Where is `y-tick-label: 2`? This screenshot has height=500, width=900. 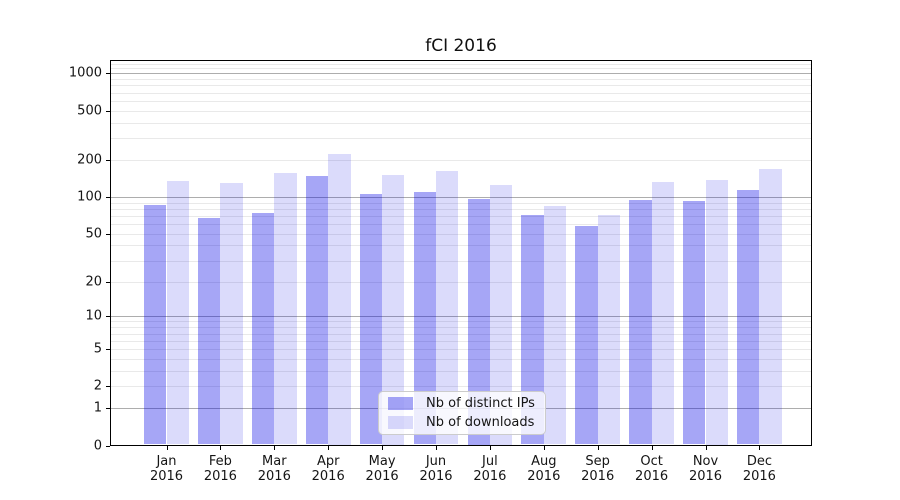 y-tick-label: 2 is located at coordinates (97, 386).